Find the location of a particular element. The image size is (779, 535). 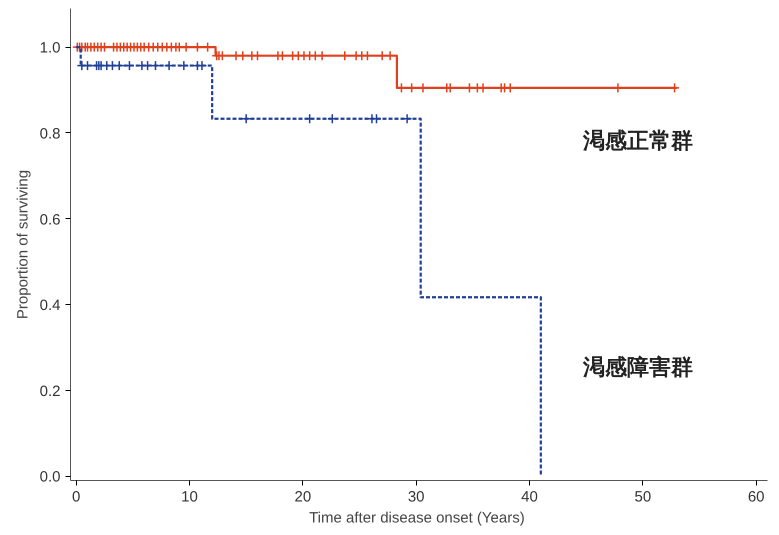

x-tick-label: 40 is located at coordinates (529, 497).